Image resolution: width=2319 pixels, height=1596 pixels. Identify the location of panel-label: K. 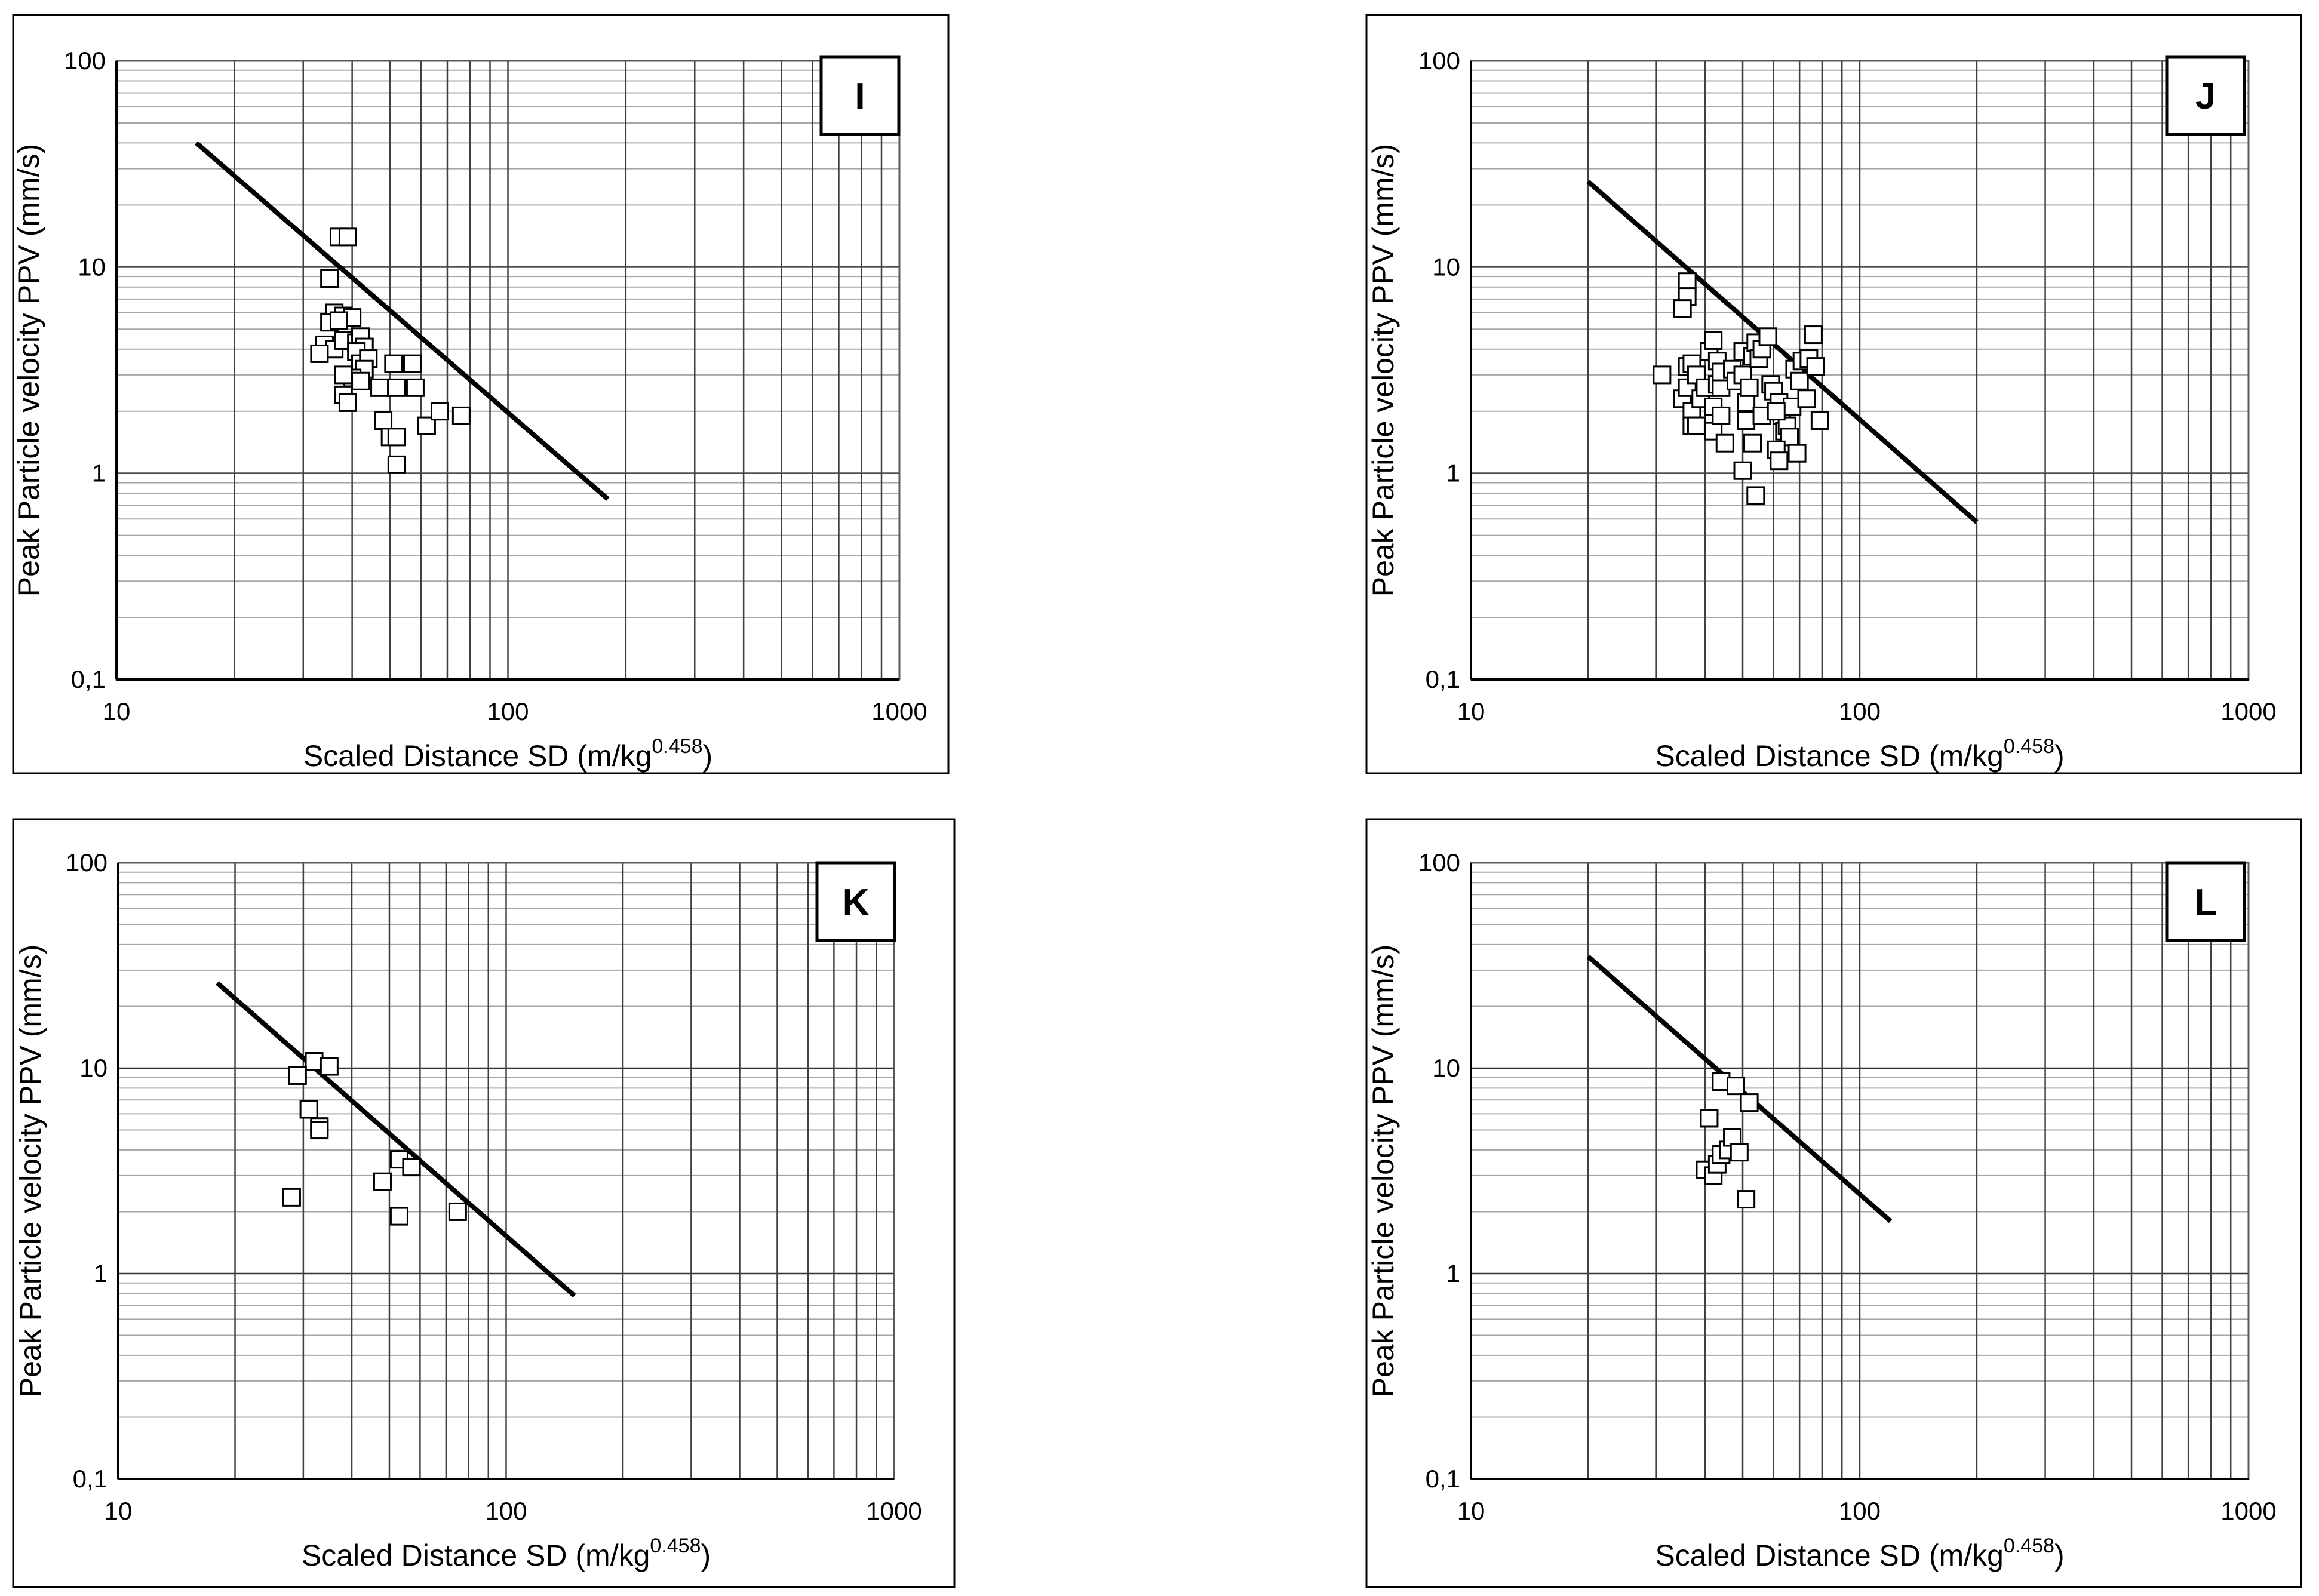
(857, 902).